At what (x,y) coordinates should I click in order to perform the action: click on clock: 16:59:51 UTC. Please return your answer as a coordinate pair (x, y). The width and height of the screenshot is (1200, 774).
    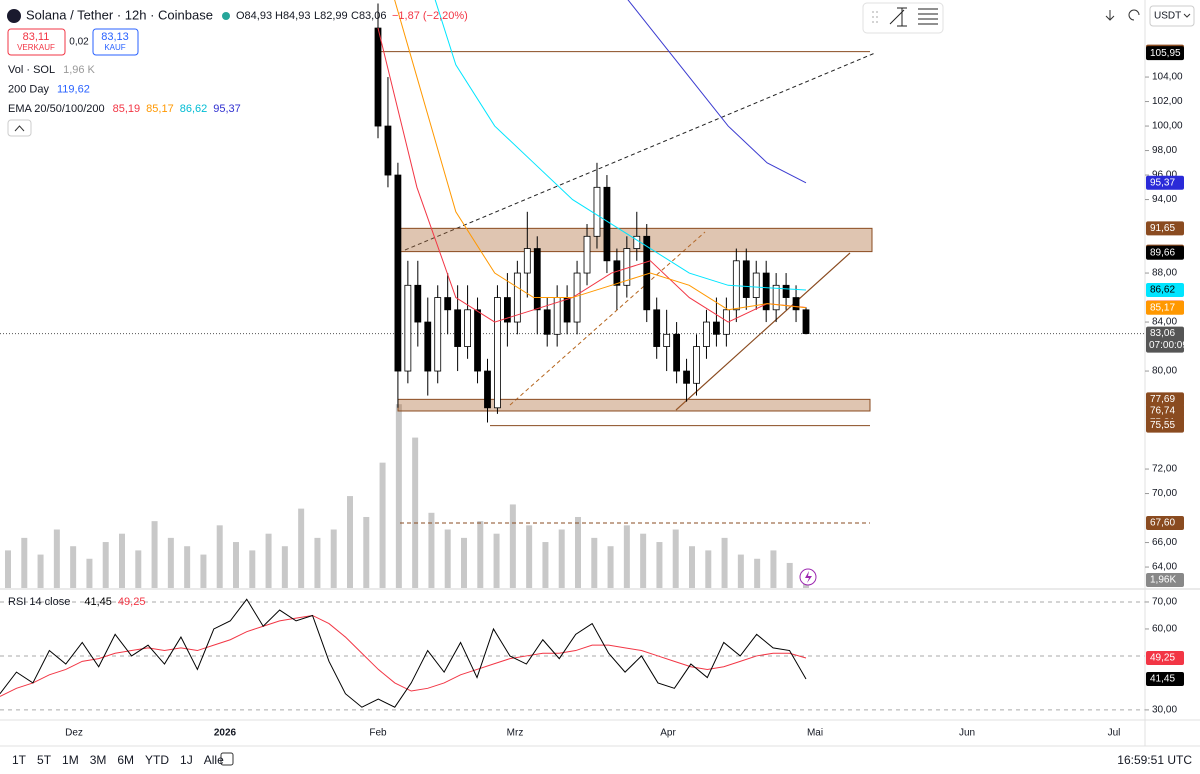
    Looking at the image, I should click on (1154, 760).